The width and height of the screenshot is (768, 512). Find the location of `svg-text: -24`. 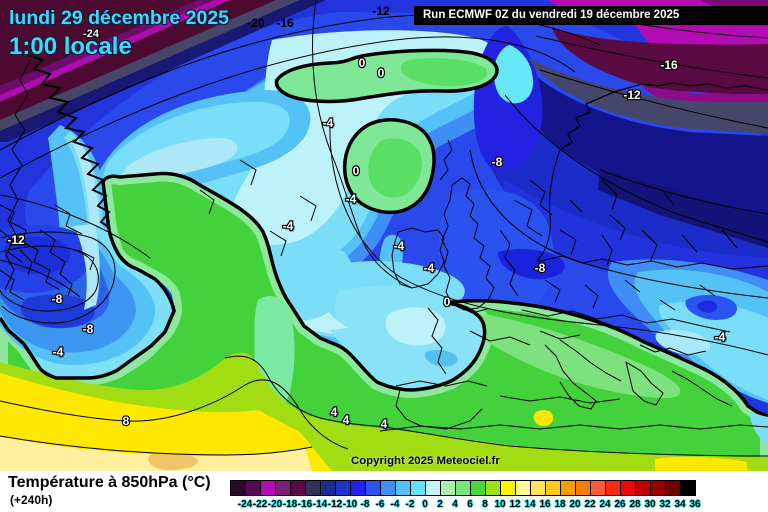

svg-text: -24 is located at coordinates (91, 34).